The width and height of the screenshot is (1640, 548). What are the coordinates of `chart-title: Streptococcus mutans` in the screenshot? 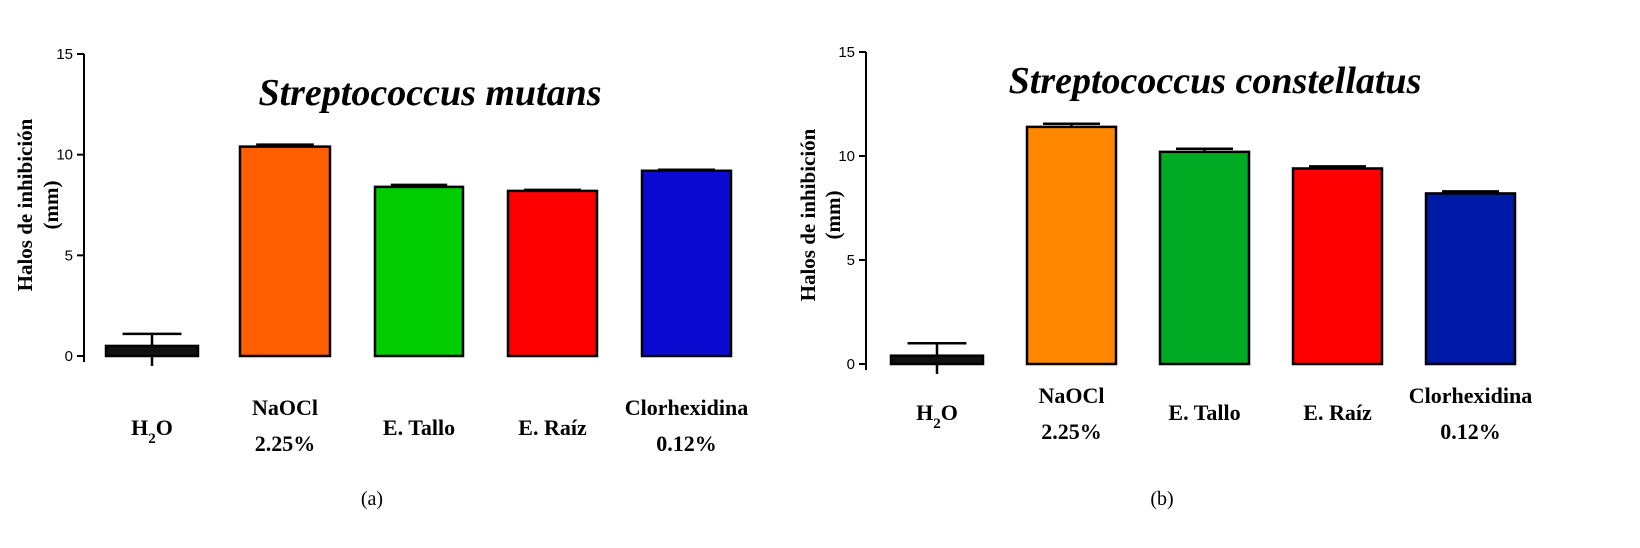 It's located at (429, 93).